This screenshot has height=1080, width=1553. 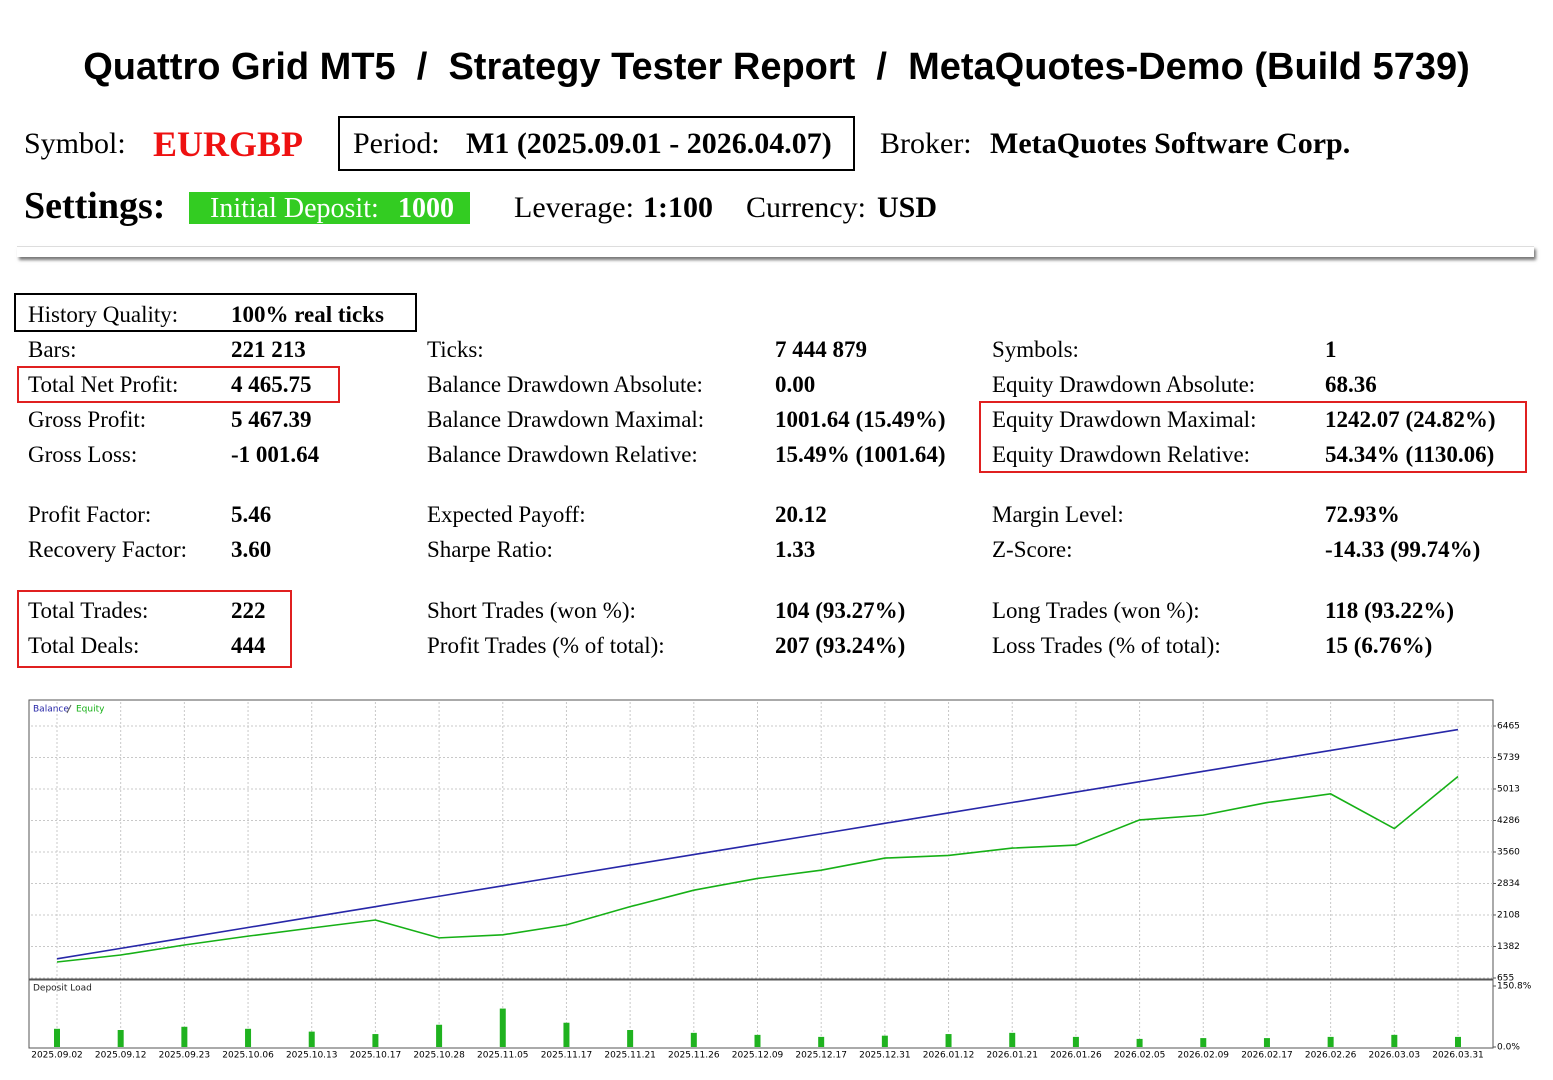 I want to click on symbol-label: Symbol:, so click(x=75, y=143).